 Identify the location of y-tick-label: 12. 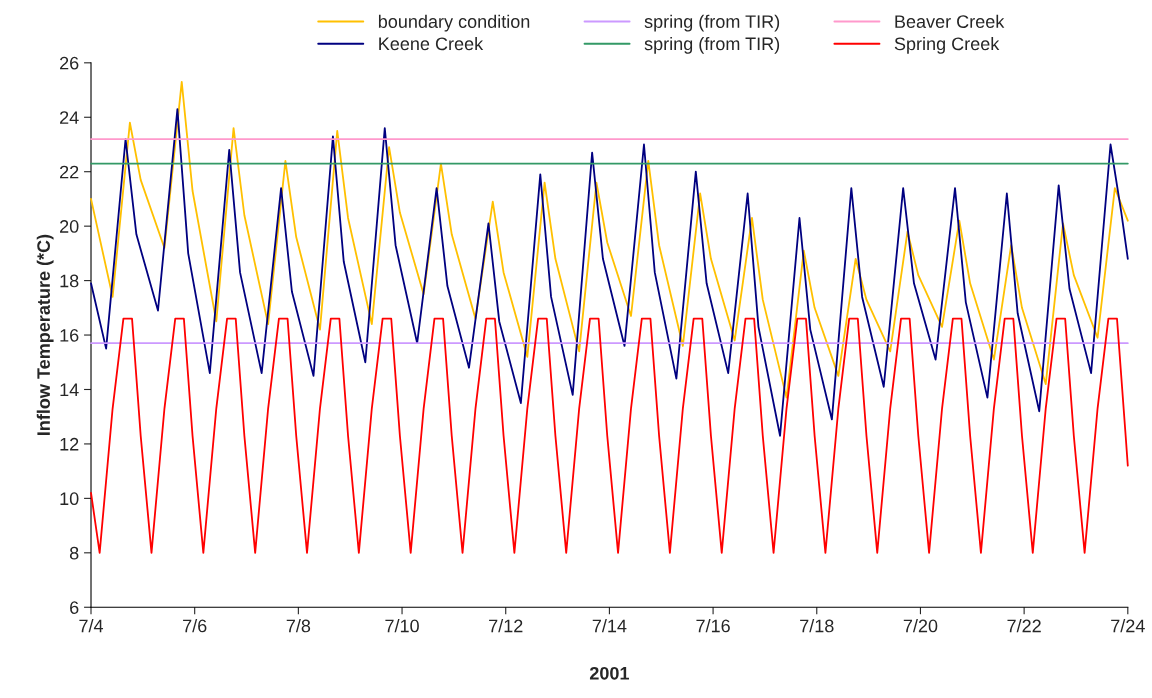
(69, 444).